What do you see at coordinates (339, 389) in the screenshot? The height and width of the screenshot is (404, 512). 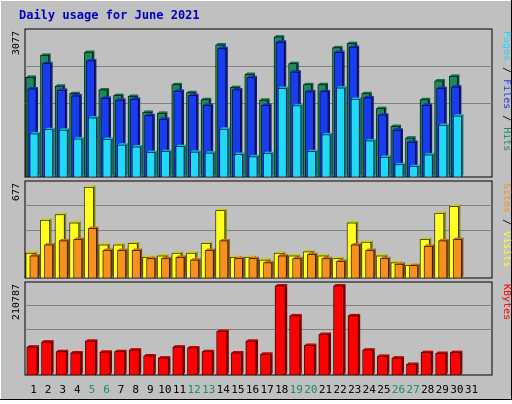 I see `x-label-day-22: 22` at bounding box center [339, 389].